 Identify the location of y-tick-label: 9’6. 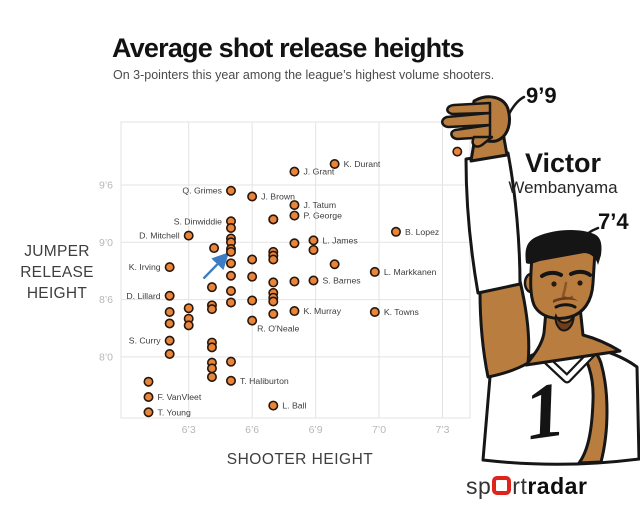
(106, 186).